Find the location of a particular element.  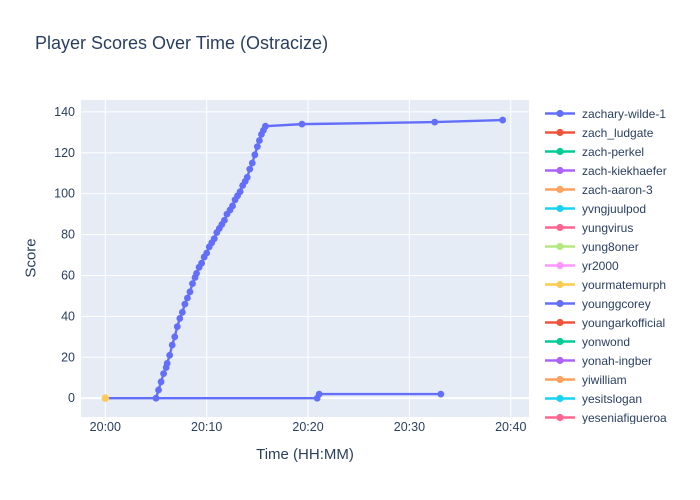

legend-item-yourmatemurph: yourmatemurph is located at coordinates (619, 284).